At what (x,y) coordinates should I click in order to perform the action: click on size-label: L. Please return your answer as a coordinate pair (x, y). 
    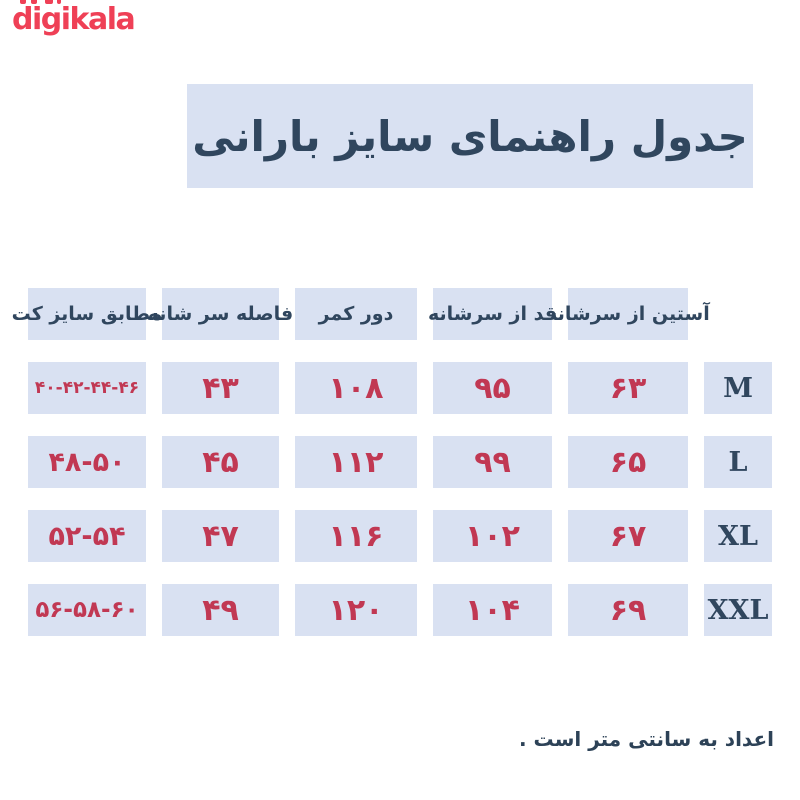
    Looking at the image, I should click on (738, 462).